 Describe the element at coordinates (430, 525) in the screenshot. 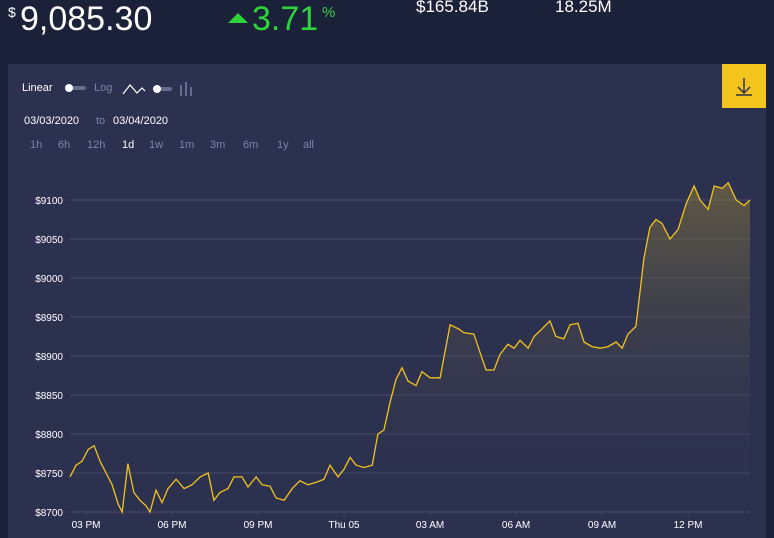

I see `x-tick-label: 03 AM` at that location.